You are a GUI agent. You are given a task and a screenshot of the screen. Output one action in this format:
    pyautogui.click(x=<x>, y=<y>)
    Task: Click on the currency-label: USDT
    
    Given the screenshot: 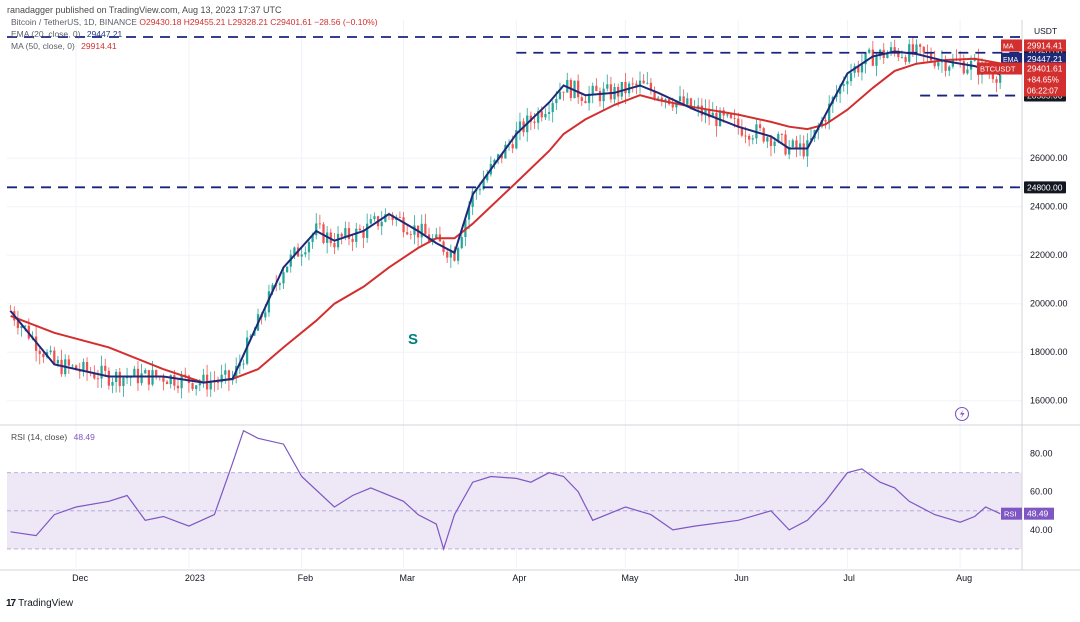 What is the action you would take?
    pyautogui.click(x=1046, y=31)
    